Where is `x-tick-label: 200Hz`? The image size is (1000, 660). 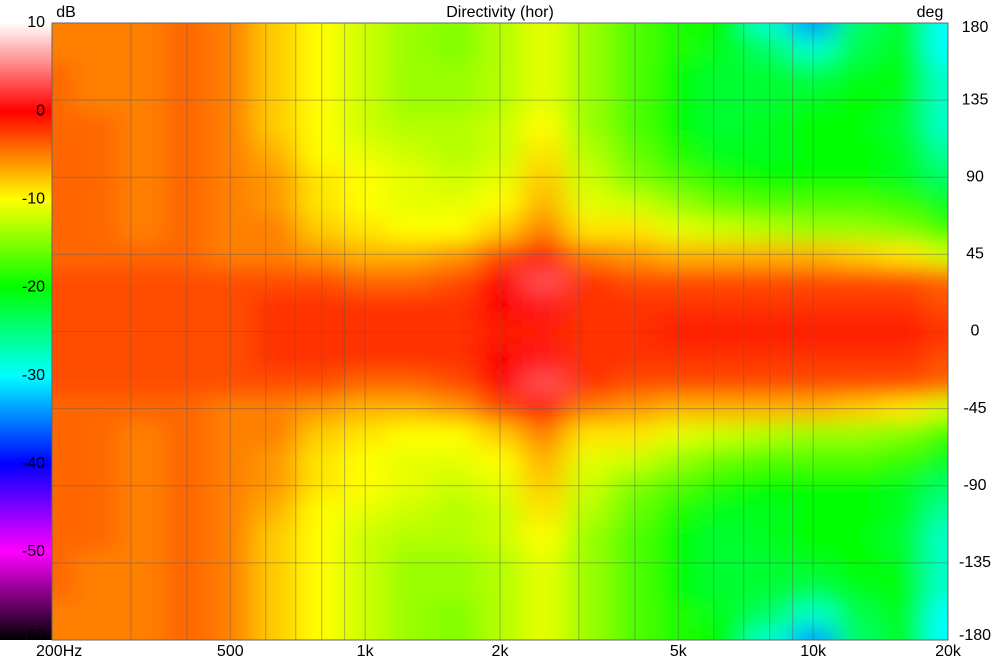 x-tick-label: 200Hz is located at coordinates (59, 651).